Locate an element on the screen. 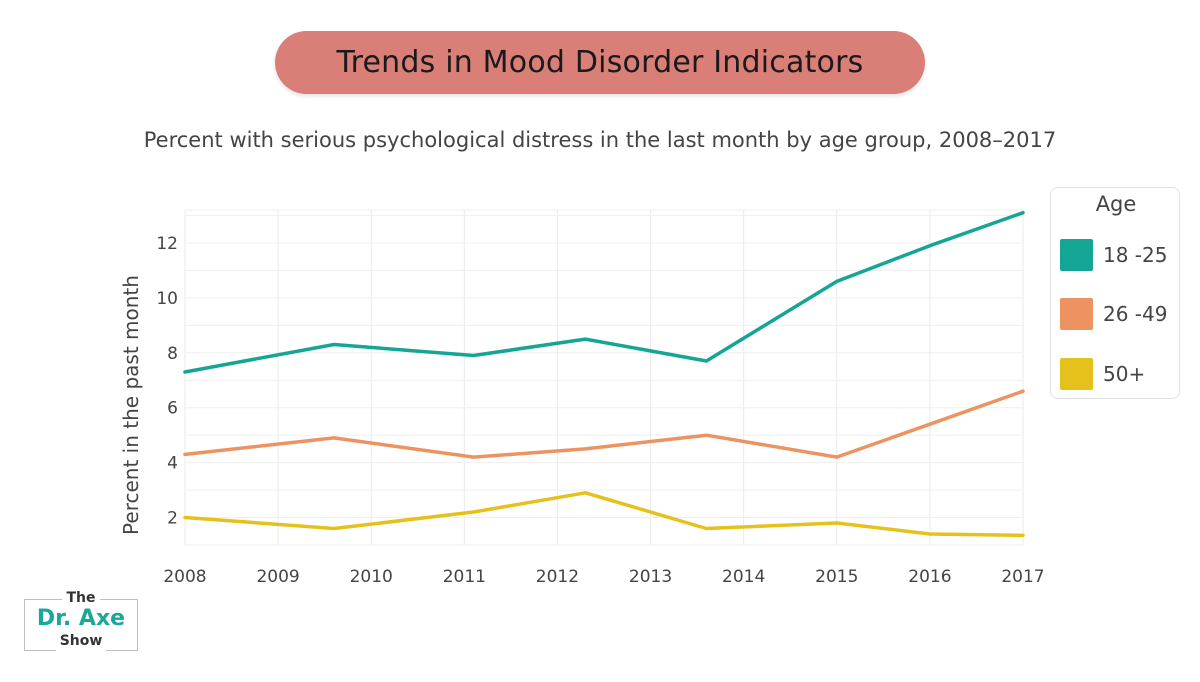 This screenshot has width=1200, height=682. y-axis-title: Percent in the past month is located at coordinates (131, 405).